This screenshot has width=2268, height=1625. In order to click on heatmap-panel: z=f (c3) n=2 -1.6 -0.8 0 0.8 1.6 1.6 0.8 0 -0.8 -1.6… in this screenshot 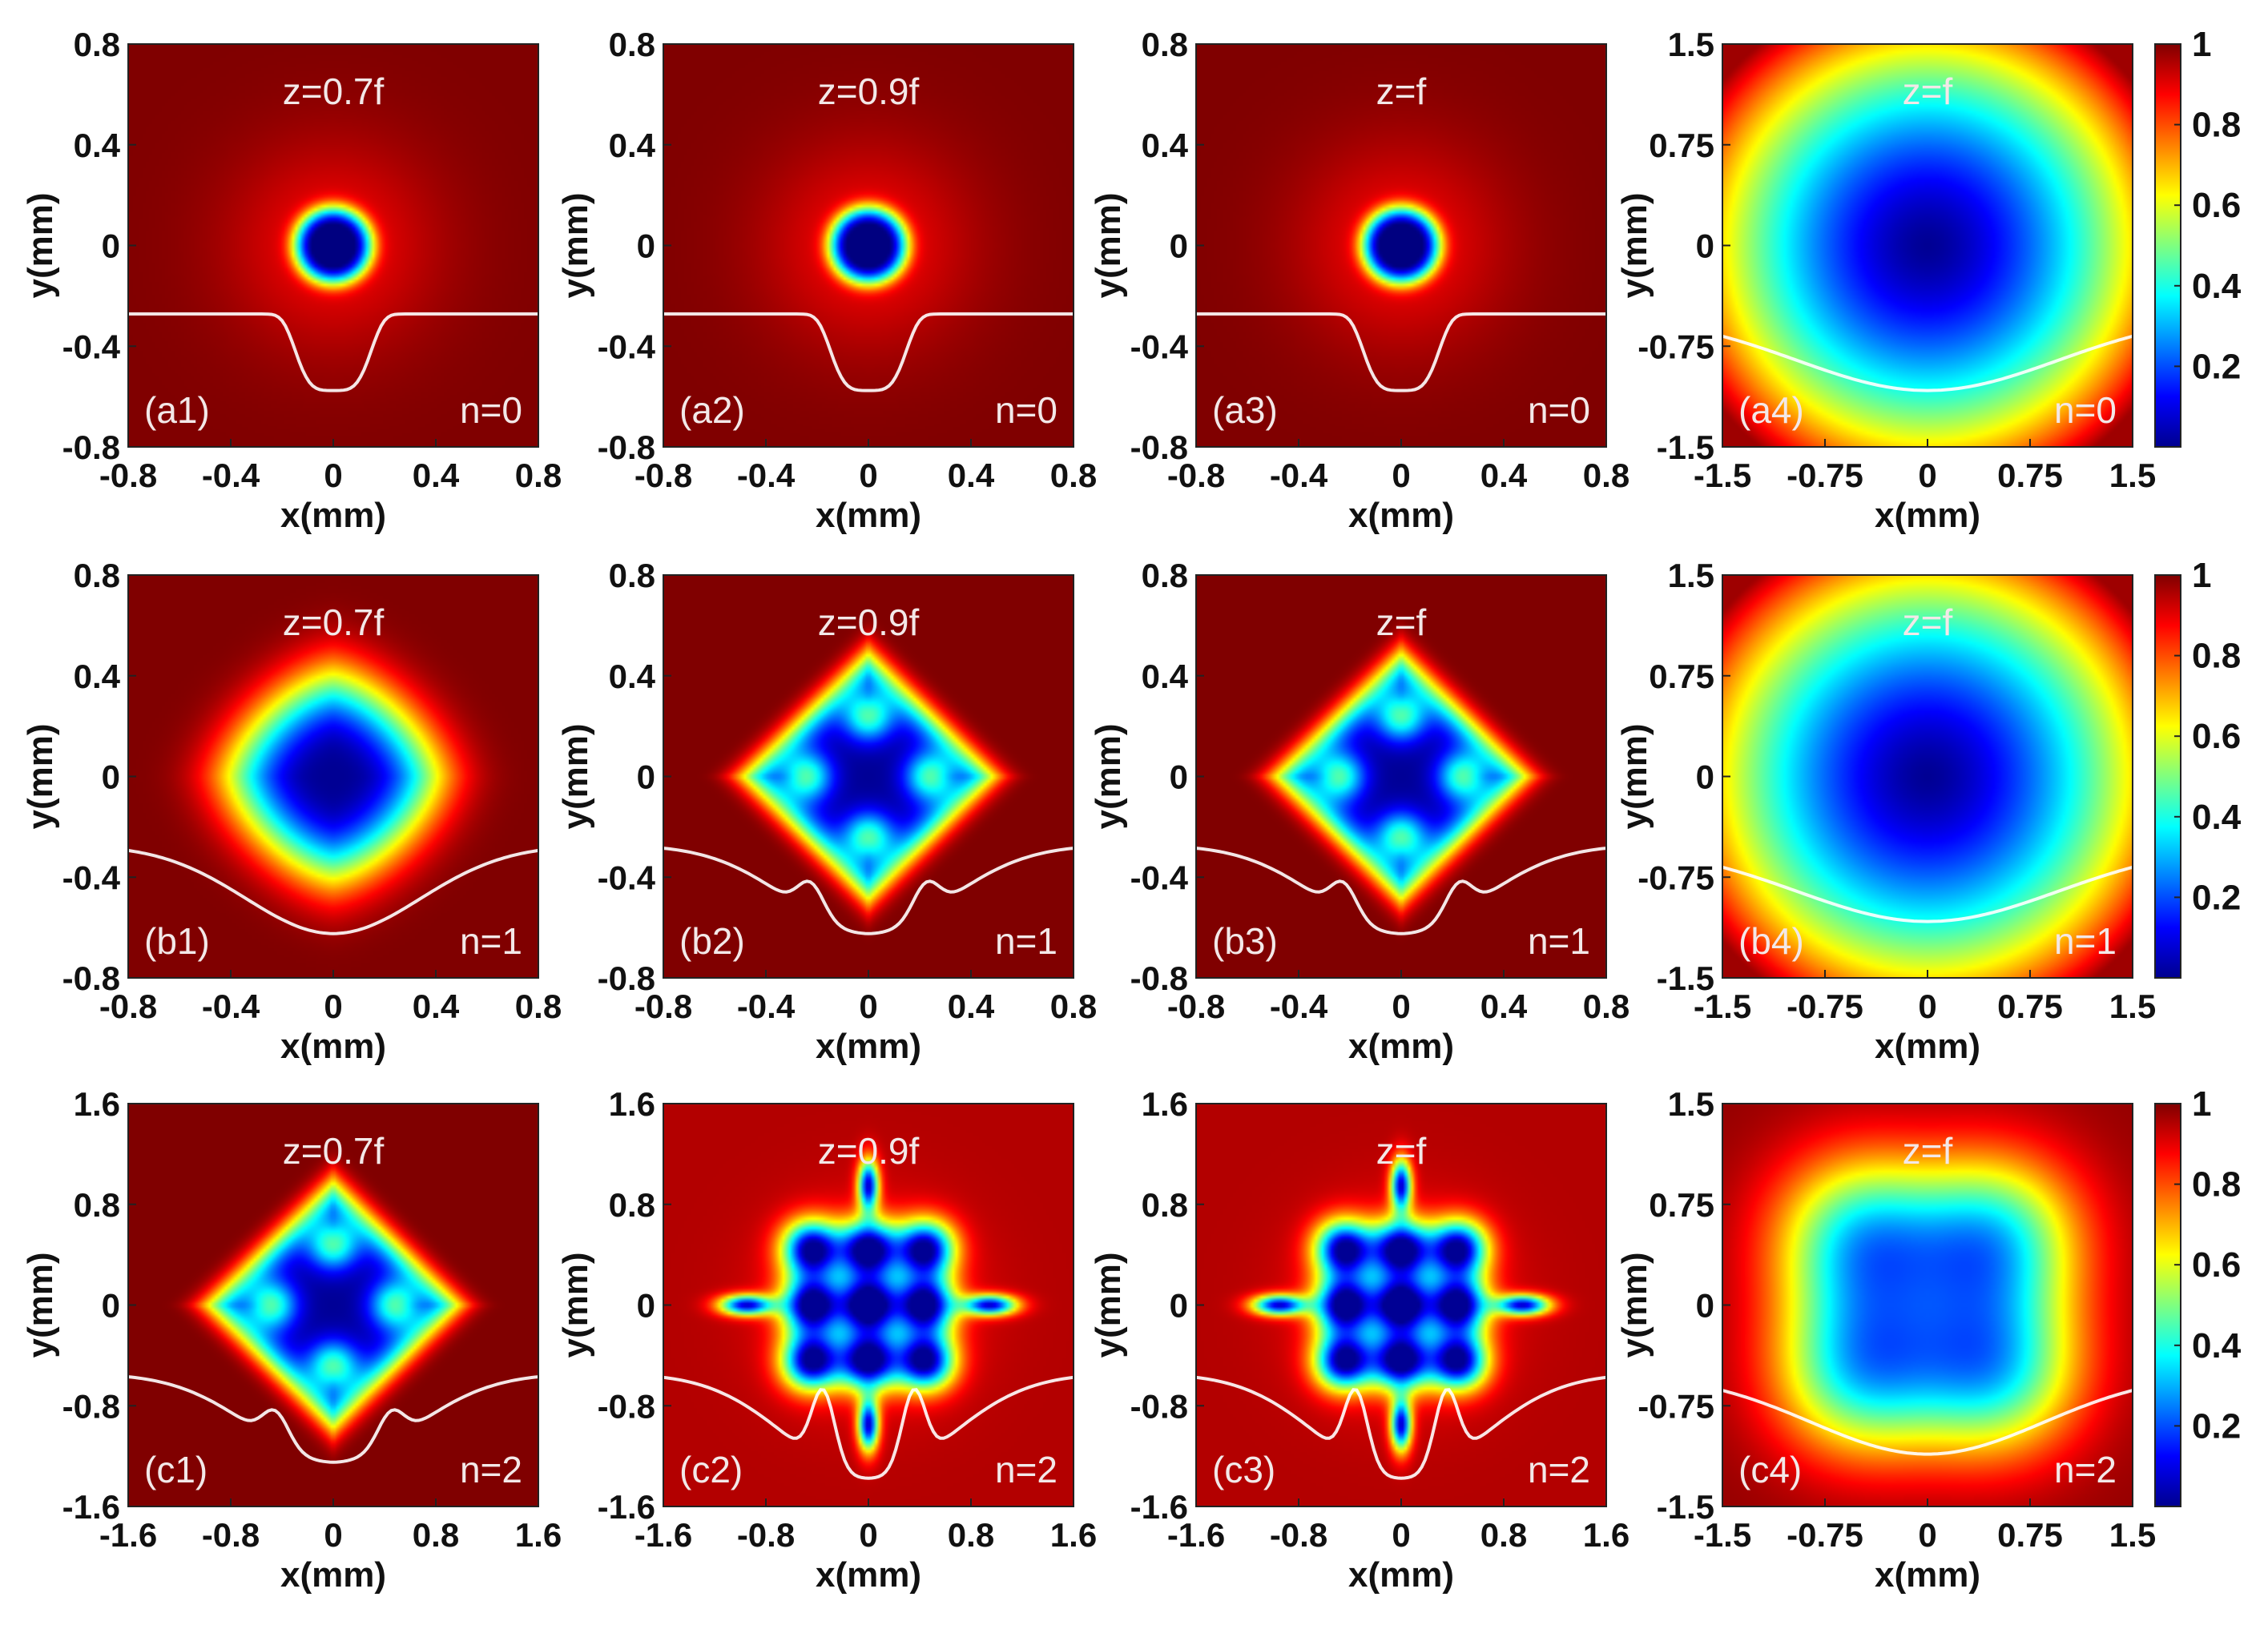, I will do `click(1359, 1340)`.